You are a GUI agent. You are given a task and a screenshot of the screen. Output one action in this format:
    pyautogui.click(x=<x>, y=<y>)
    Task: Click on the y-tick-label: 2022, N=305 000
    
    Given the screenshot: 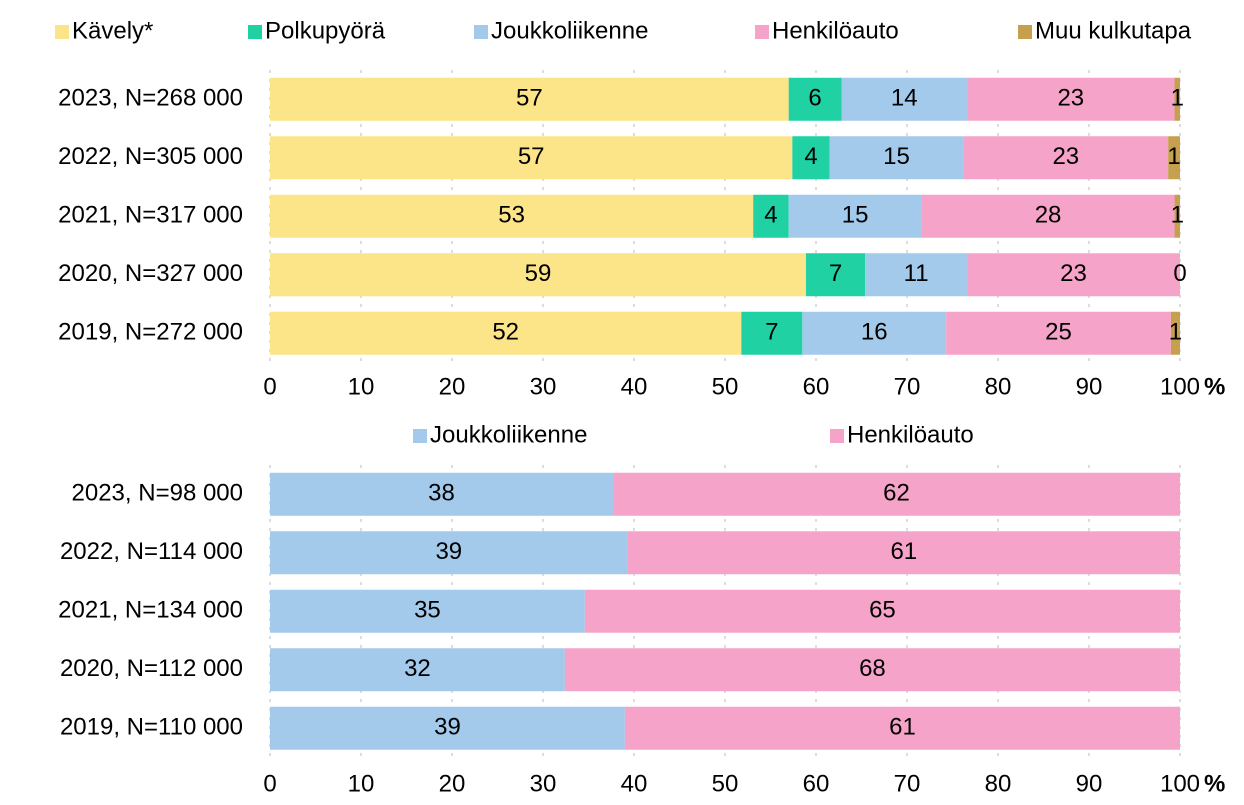 What is the action you would take?
    pyautogui.click(x=150, y=156)
    